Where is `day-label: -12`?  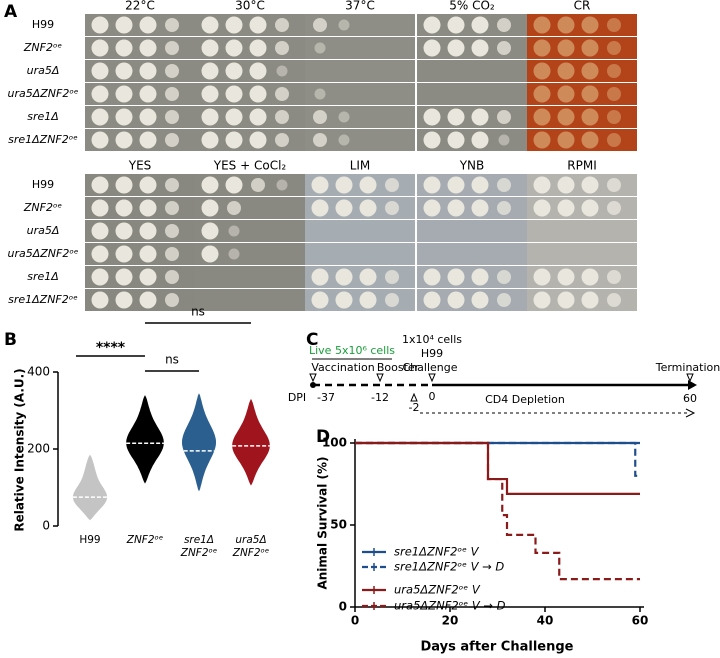
day-label: -12 is located at coordinates (380, 397).